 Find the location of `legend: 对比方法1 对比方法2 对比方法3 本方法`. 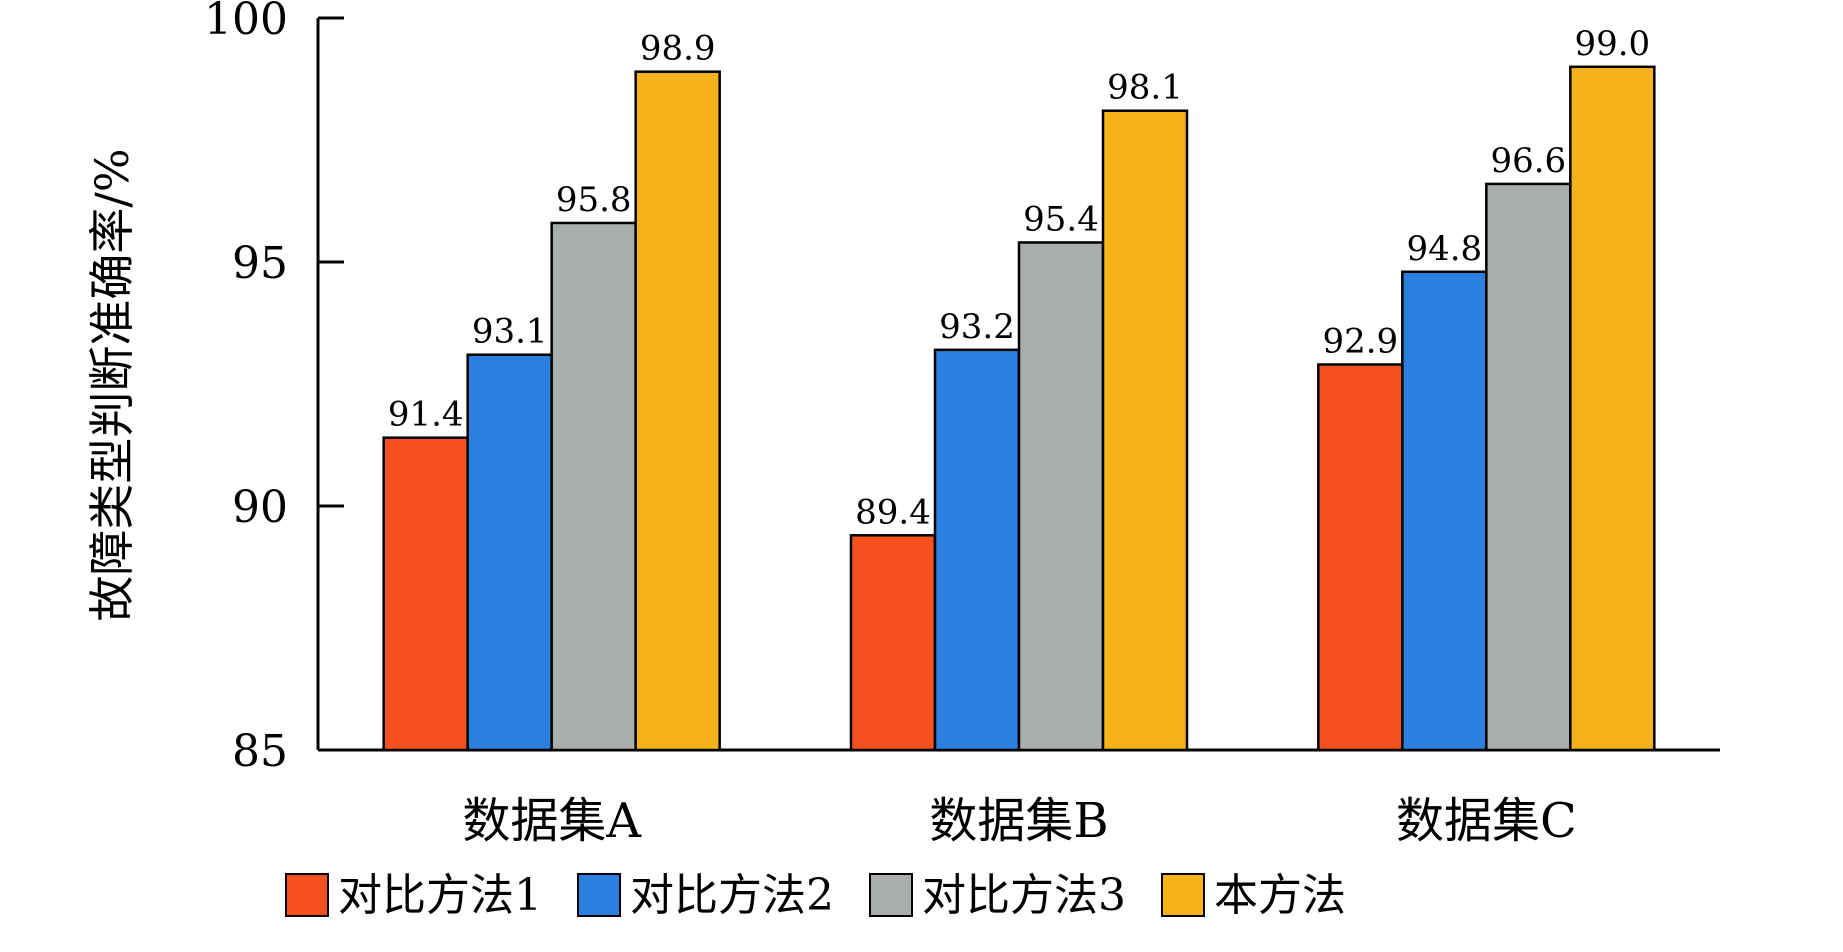

legend: 对比方法1 对比方法2 对比方法3 本方法 is located at coordinates (815, 895).